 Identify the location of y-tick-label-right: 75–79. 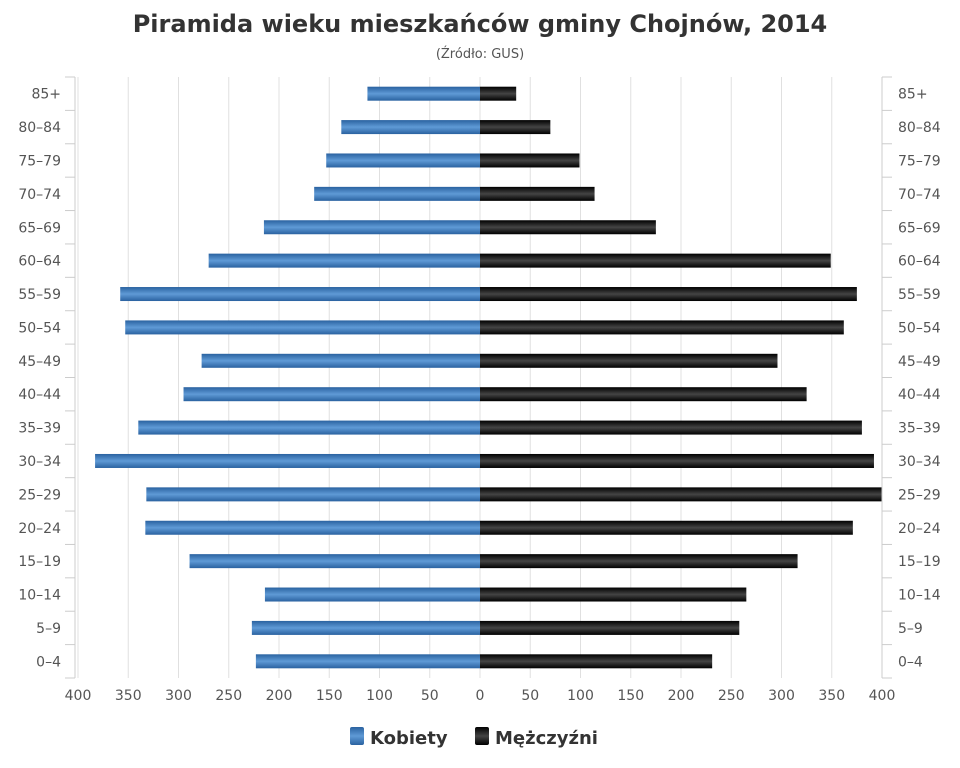
(919, 161).